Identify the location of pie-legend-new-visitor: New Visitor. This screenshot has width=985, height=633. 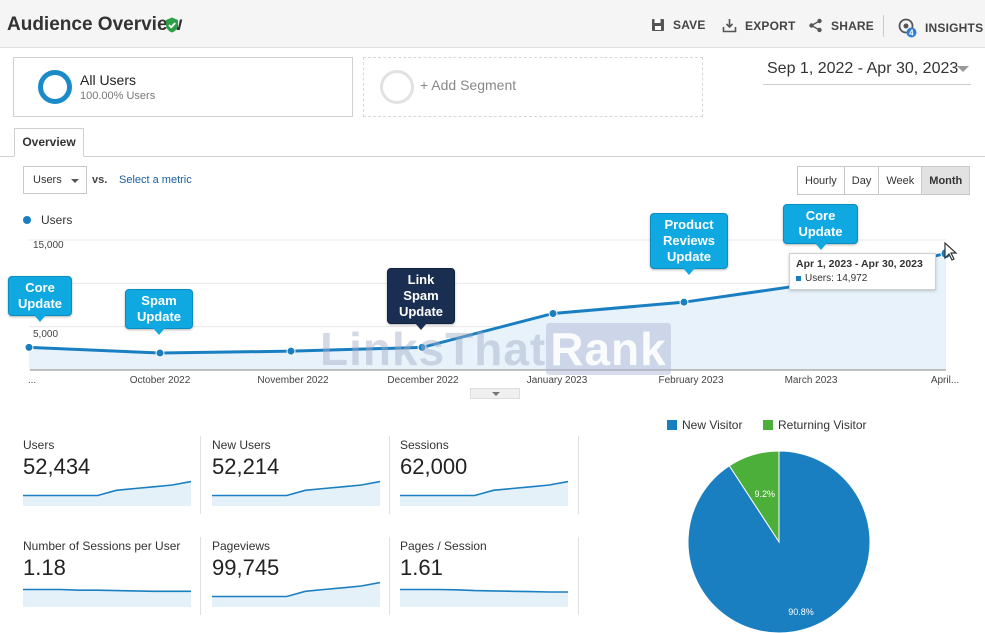
(704, 425).